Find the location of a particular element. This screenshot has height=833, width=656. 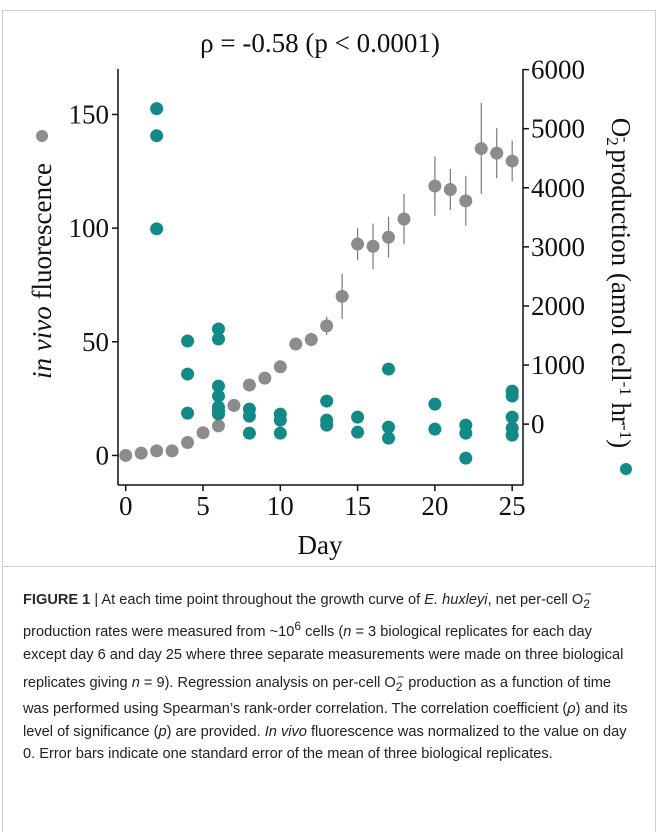

x-tick-label: 25 is located at coordinates (512, 506).